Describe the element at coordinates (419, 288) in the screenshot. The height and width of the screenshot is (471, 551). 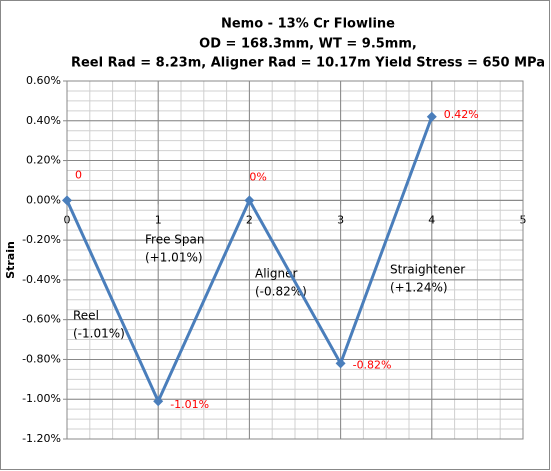
I see `annotation: (+1.24%)` at that location.